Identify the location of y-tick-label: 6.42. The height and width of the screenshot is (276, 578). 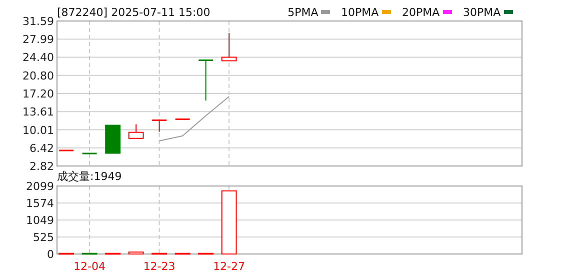
(42, 148).